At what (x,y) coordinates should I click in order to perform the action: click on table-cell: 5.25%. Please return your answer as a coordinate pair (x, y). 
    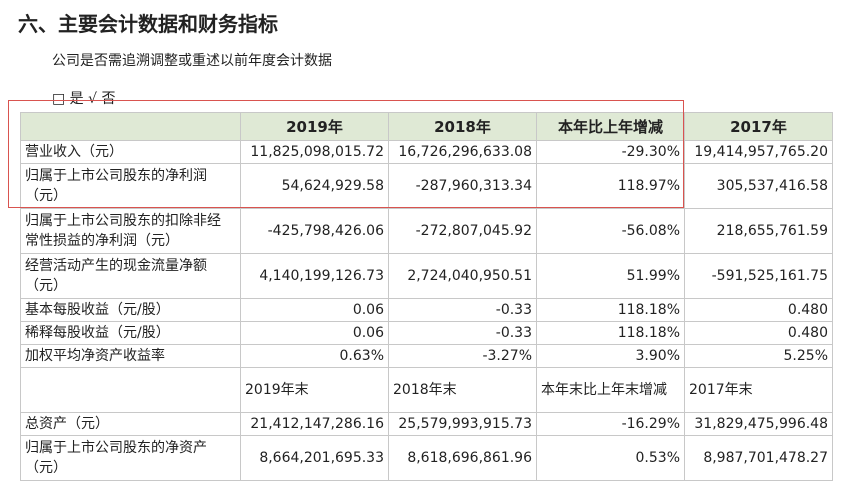
    Looking at the image, I should click on (758, 356).